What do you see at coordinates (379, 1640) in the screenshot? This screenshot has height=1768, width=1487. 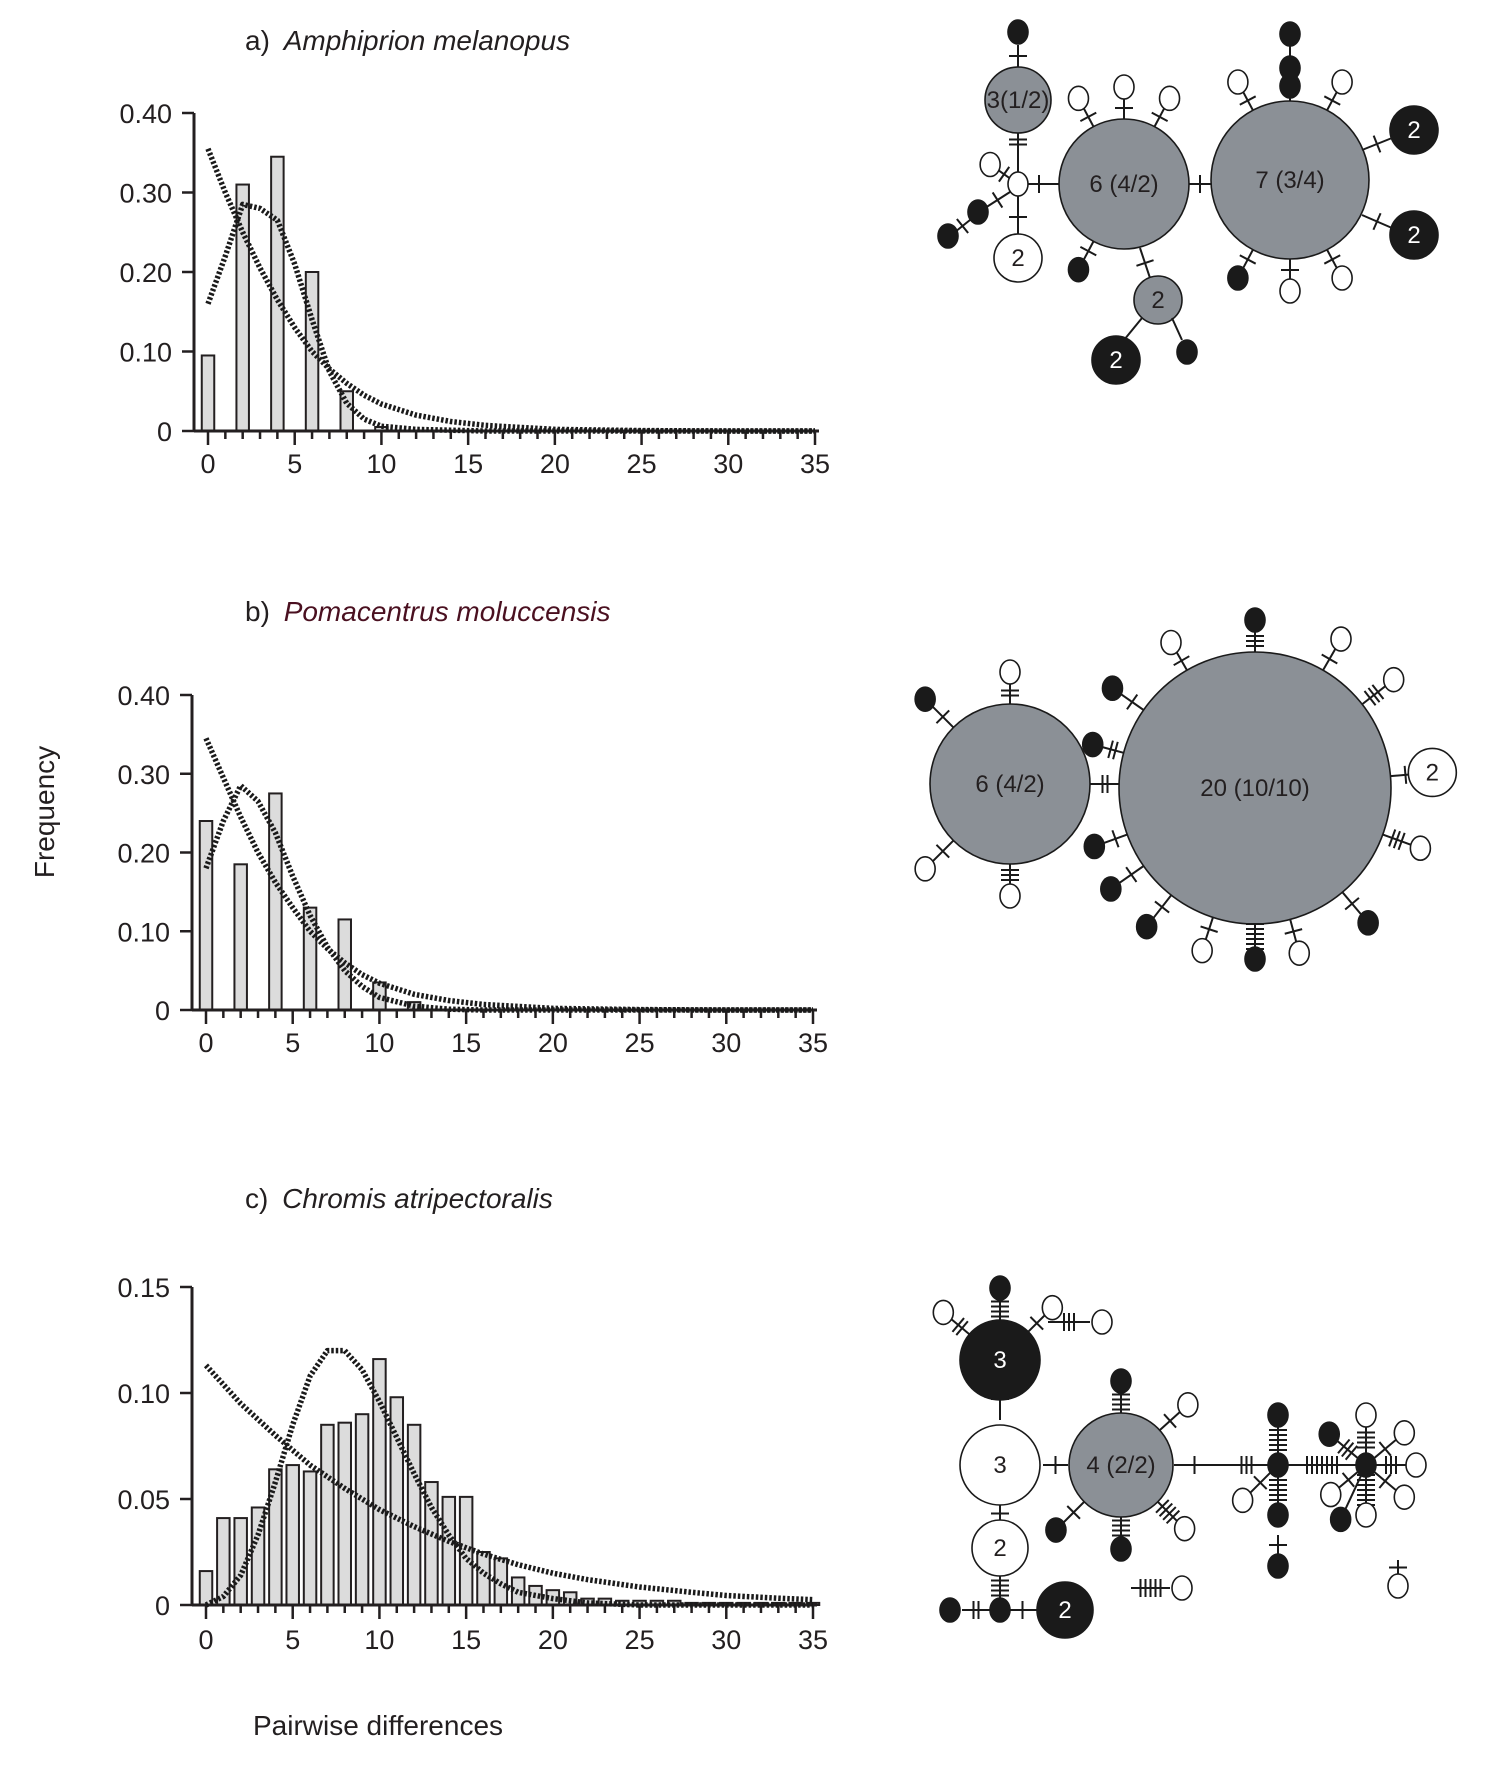 I see `x-tick-label: 10` at bounding box center [379, 1640].